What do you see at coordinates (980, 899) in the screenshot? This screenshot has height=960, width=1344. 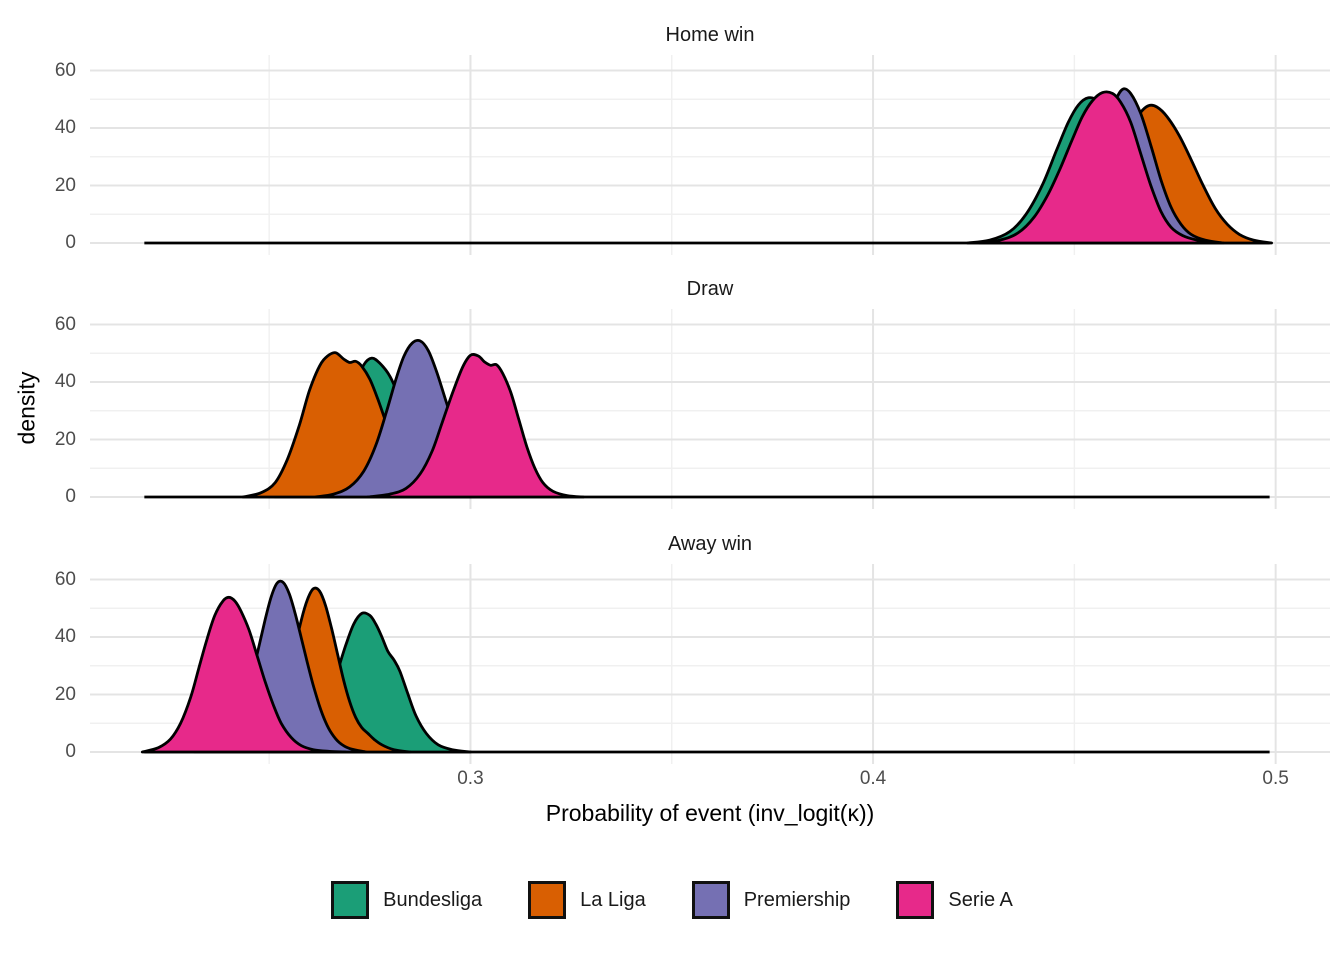 I see `legend-label: Serie A` at bounding box center [980, 899].